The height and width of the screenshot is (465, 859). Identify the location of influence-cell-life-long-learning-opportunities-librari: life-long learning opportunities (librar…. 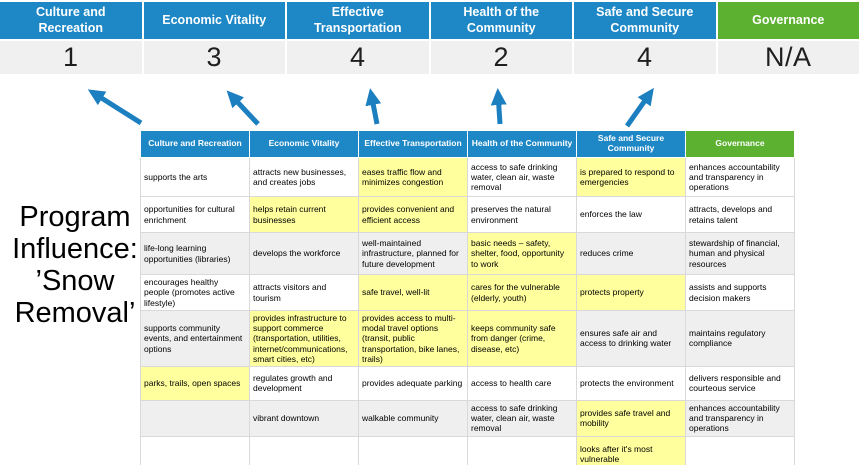
(195, 253).